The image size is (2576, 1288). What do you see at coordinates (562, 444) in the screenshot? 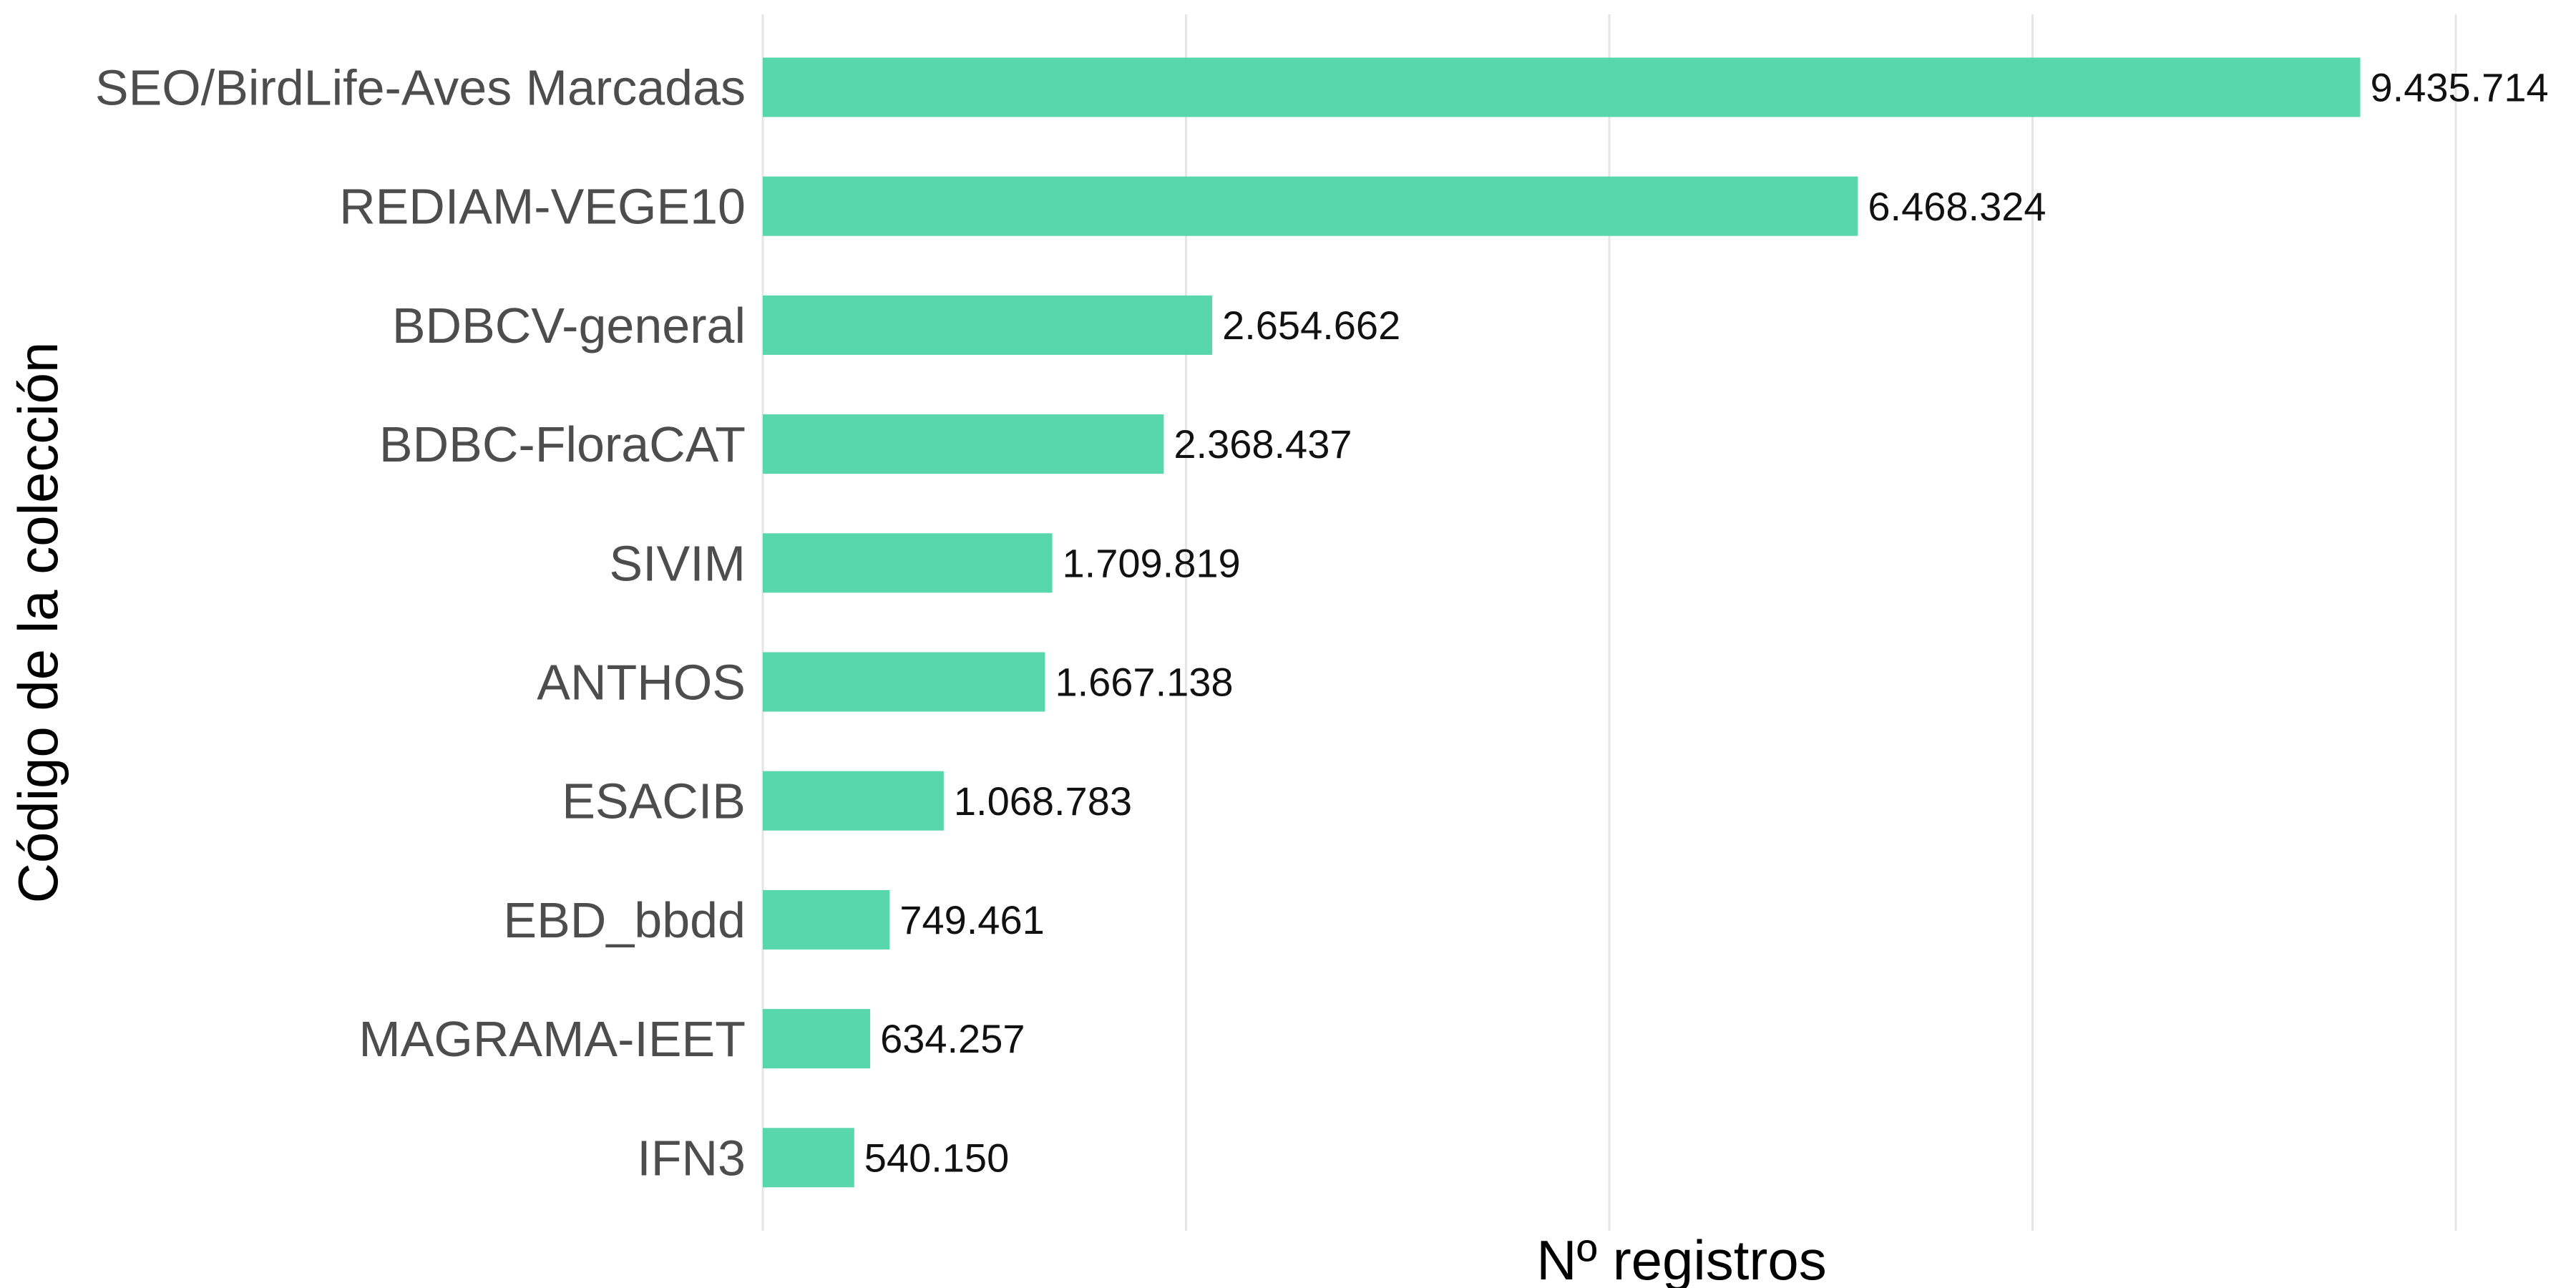
I see `category-label: BDBC-FloraCAT` at bounding box center [562, 444].